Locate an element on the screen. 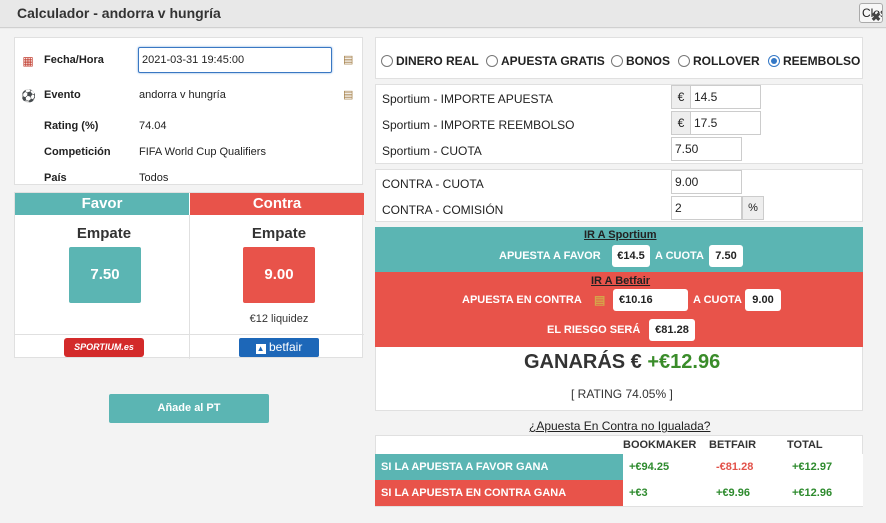 This screenshot has height=523, width=886. row-total: +€12.97 is located at coordinates (812, 467).